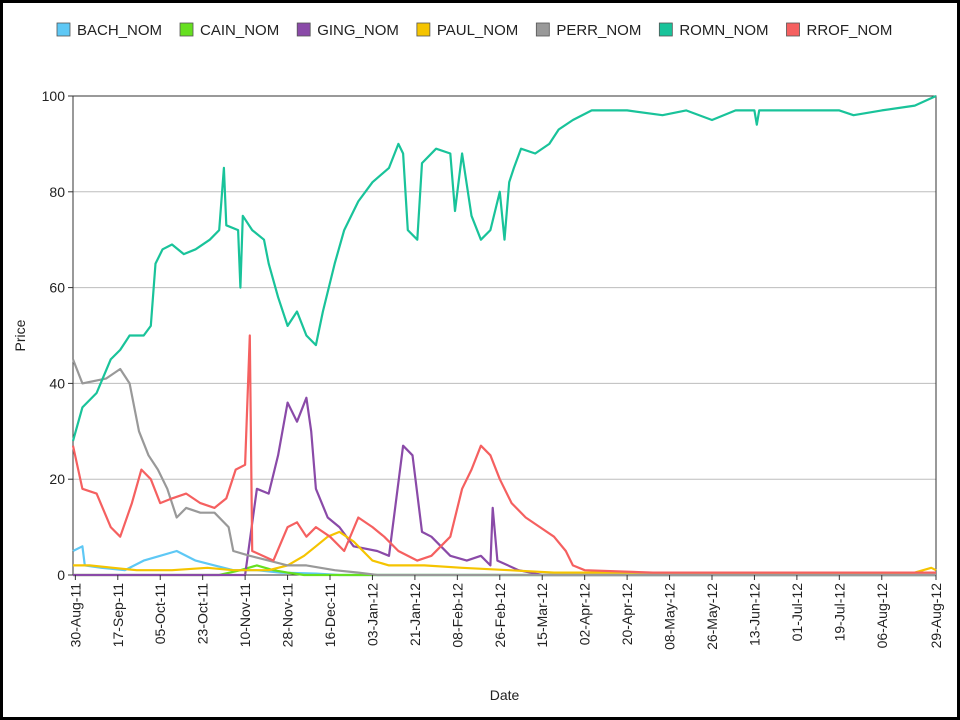 Image resolution: width=960 pixels, height=720 pixels. Describe the element at coordinates (203, 613) in the screenshot. I see `x-tick-label: 23-Oct-11` at that location.